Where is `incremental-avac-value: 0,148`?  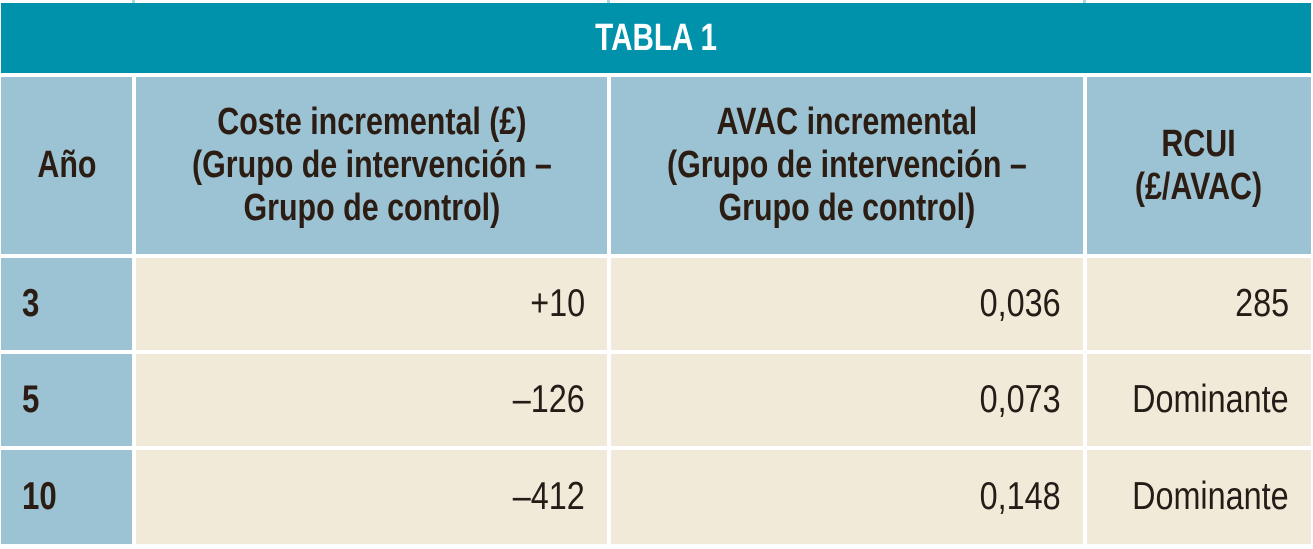
incremental-avac-value: 0,148 is located at coordinates (1020, 496).